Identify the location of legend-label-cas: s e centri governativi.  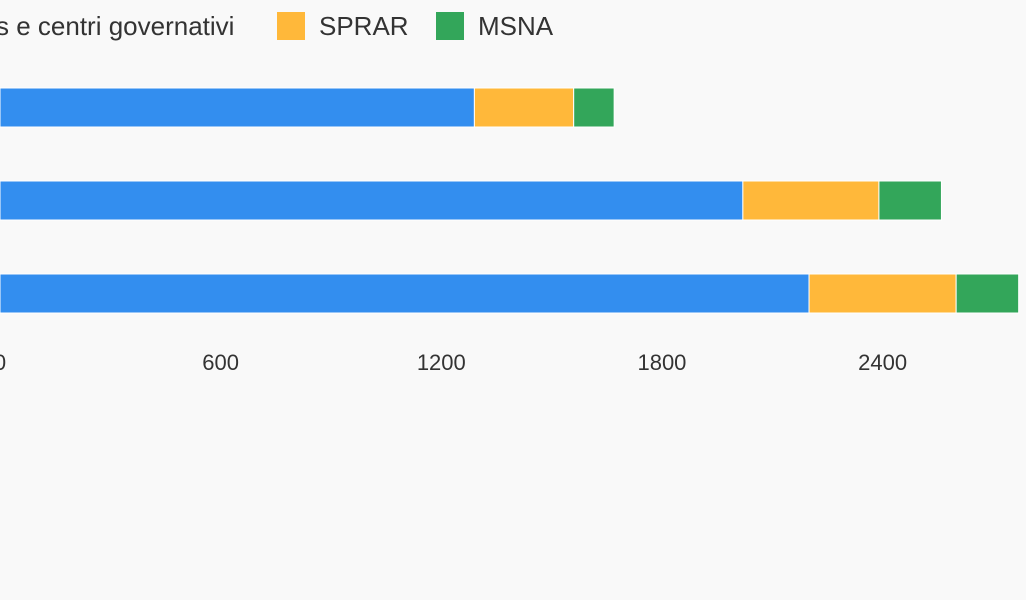
(117, 26).